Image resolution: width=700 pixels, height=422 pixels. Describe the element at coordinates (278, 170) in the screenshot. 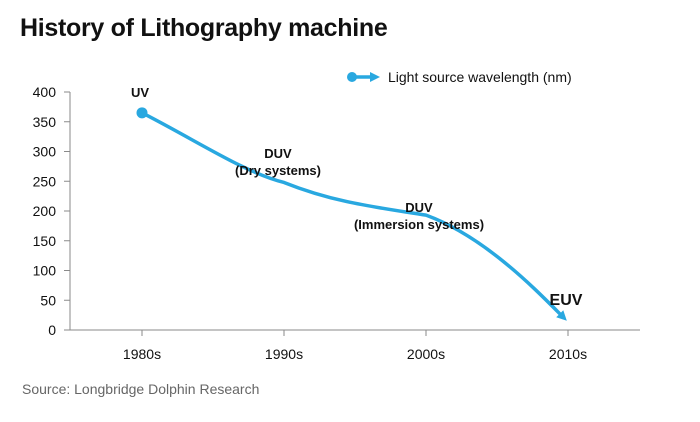

I see `point-label: (Dry systems)` at that location.